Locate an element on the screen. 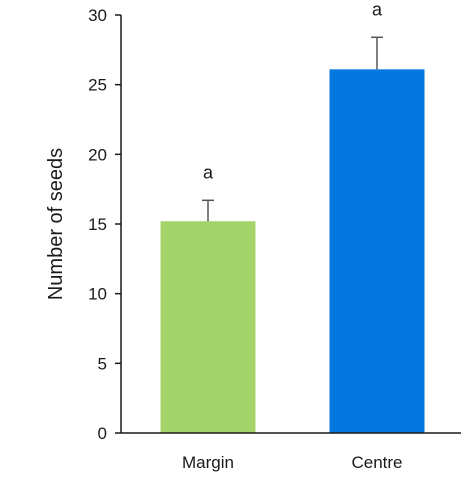 Image resolution: width=474 pixels, height=479 pixels. y-tick-label-15: 15 is located at coordinates (97, 224).